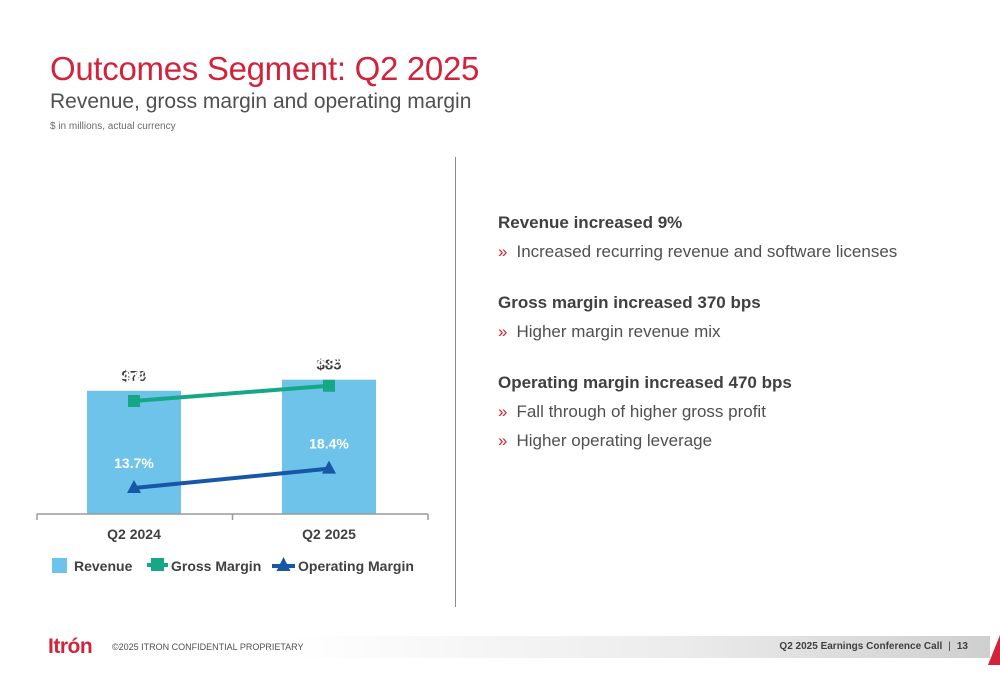 The height and width of the screenshot is (685, 1000). I want to click on highlight-item: » Higher margin revenue mix, so click(609, 331).